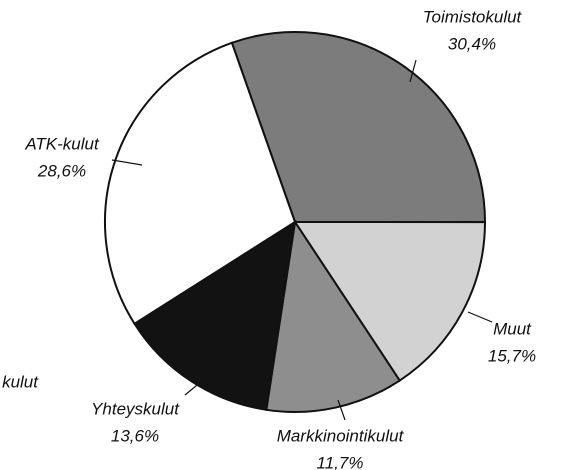 Image resolution: width=569 pixels, height=470 pixels. I want to click on value-label: 13,6%, so click(135, 435).